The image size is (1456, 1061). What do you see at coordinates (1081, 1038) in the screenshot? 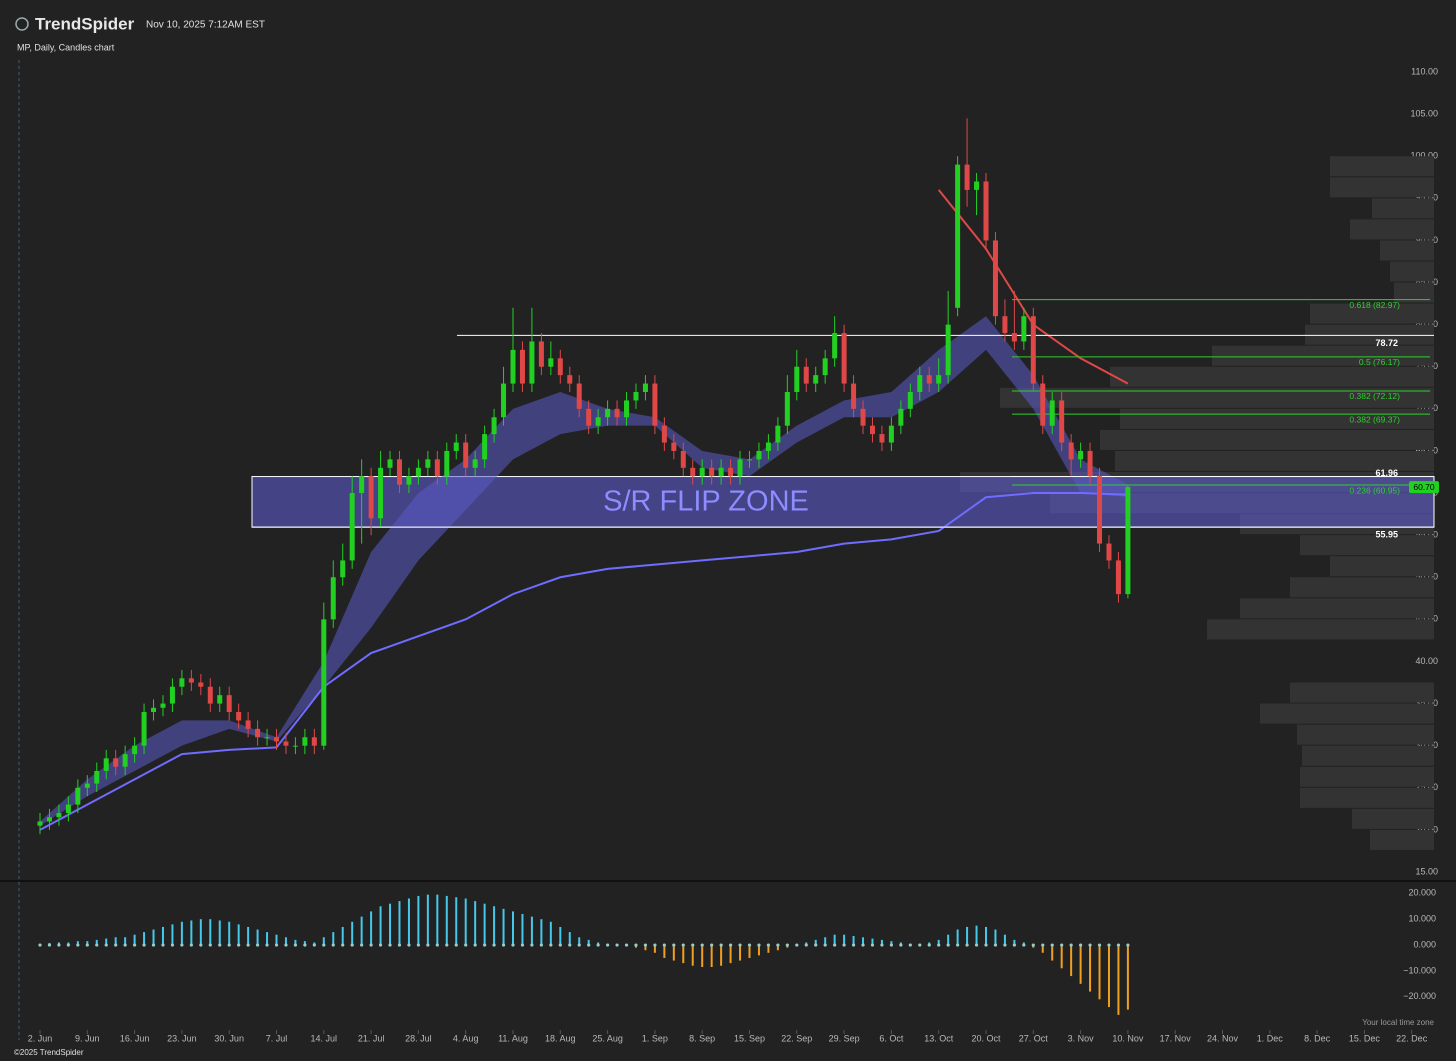
I see `x-tick-label: 3. Nov` at bounding box center [1081, 1038].